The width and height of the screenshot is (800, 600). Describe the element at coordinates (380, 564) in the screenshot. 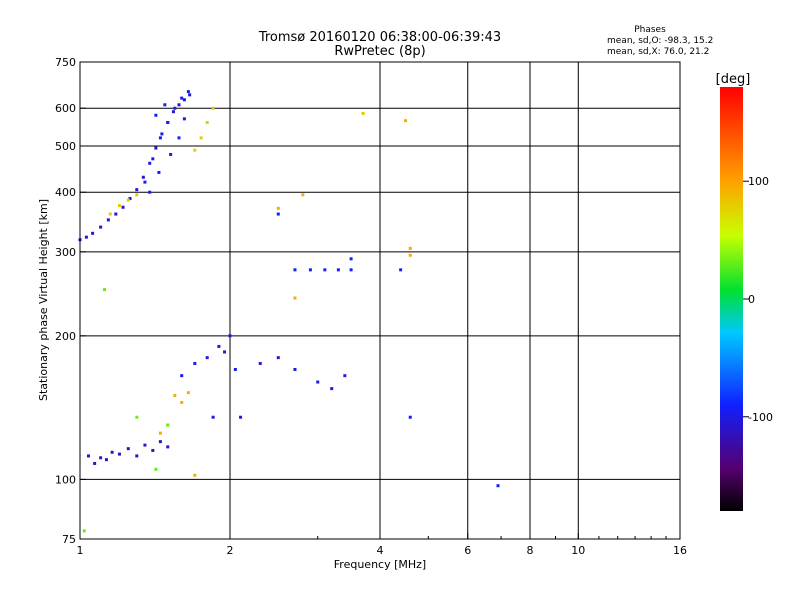

I see `x-axis-label: Frequency [MHz]` at that location.